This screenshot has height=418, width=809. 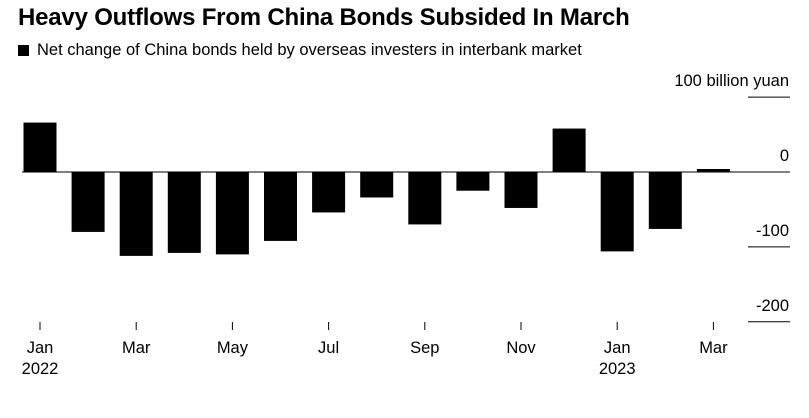 I want to click on bar-sep-2022, so click(x=425, y=198).